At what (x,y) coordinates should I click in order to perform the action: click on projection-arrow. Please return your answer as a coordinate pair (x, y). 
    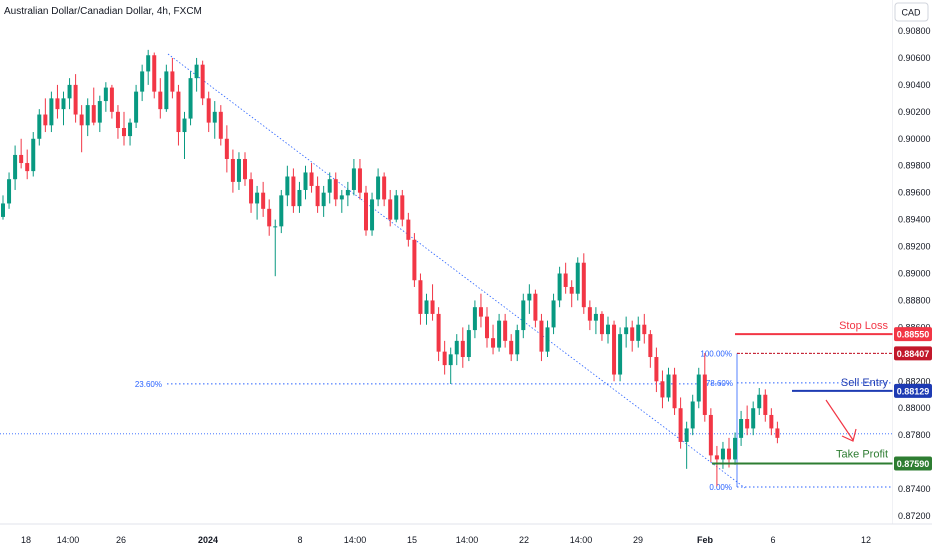
    Looking at the image, I should click on (841, 420).